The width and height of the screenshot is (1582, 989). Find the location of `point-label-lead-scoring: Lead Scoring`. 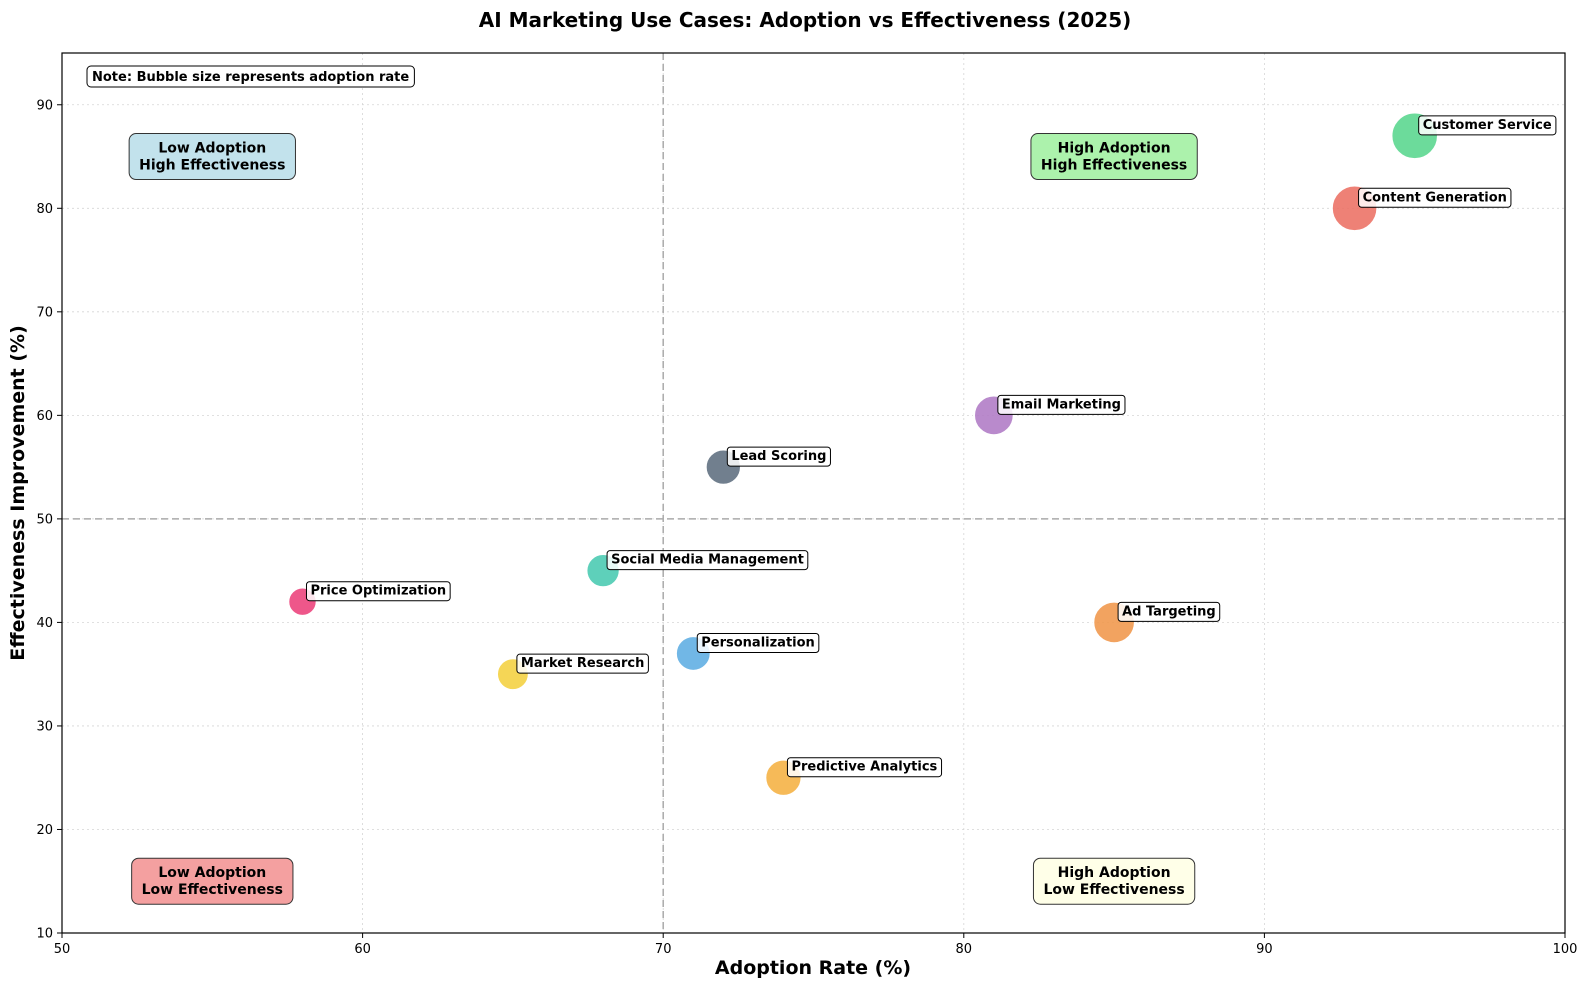

point-label-lead-scoring: Lead Scoring is located at coordinates (778, 456).